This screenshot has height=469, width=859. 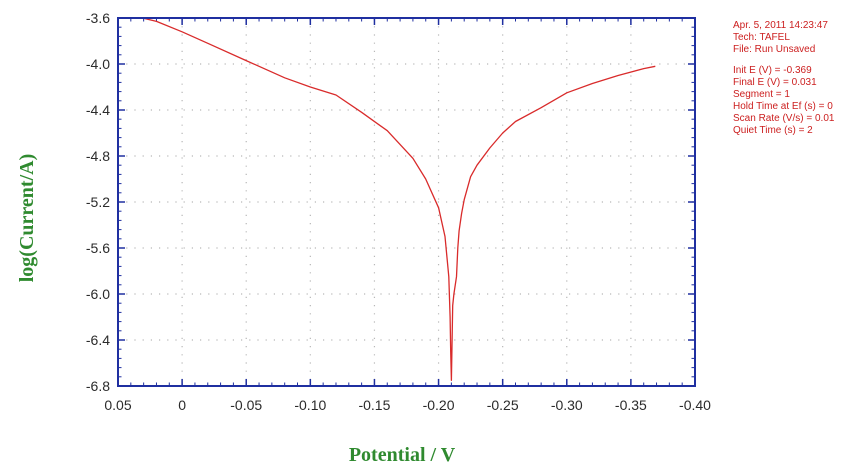 I want to click on y-axis-title: log(Current/A), so click(x=27, y=218).